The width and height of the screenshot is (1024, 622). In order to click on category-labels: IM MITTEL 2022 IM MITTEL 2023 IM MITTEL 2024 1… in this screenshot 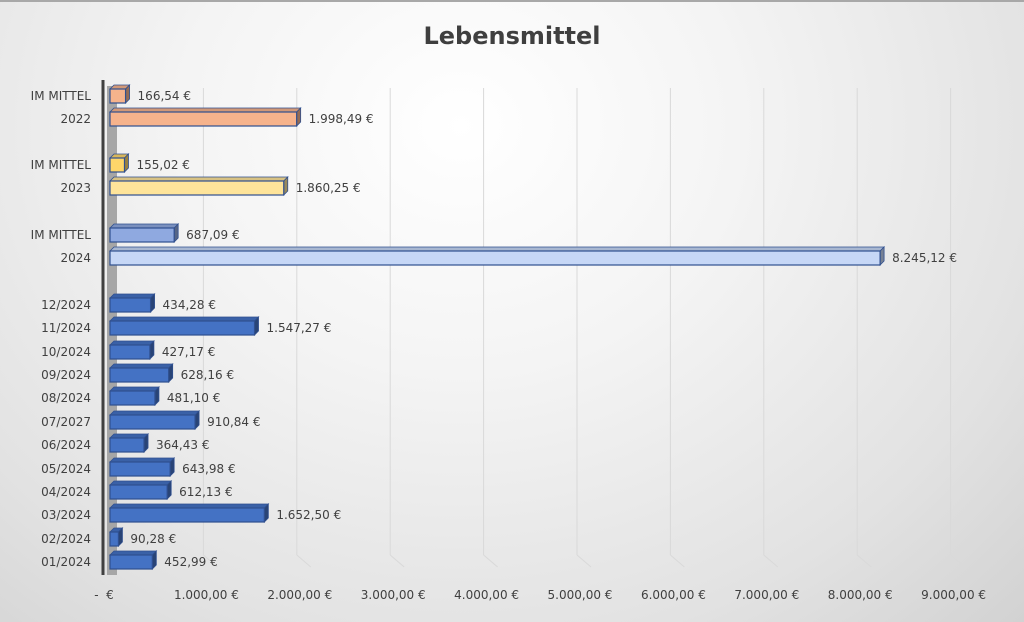, I will do `click(61, 329)`.